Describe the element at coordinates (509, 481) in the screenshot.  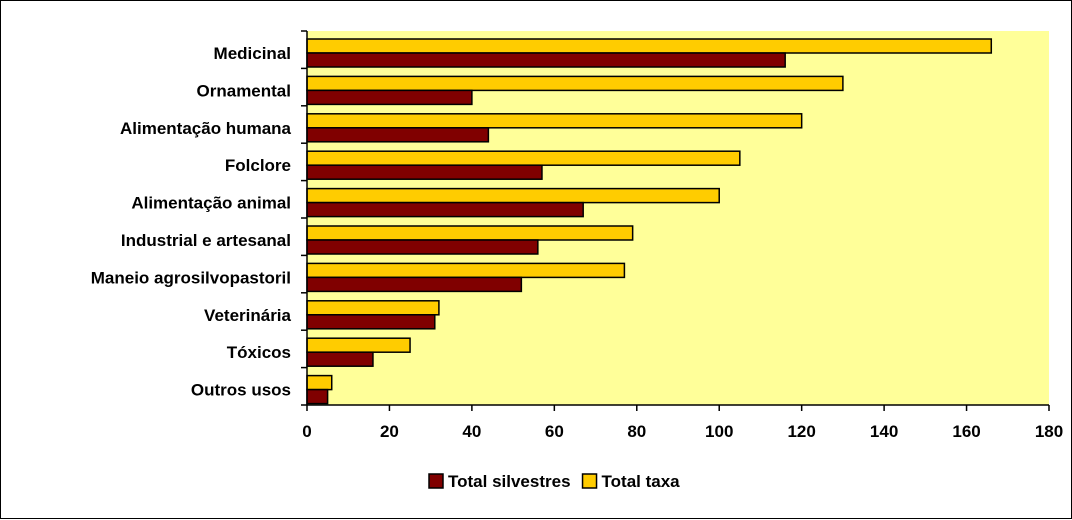
I see `legend-label-total-silvestres: Total silvestres` at that location.